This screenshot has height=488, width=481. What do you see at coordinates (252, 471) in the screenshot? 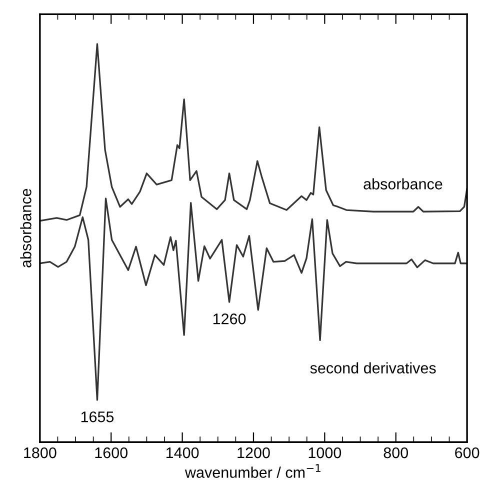
I see `x-axis-title: wavenumber / cm$^{−1}$` at bounding box center [252, 471].